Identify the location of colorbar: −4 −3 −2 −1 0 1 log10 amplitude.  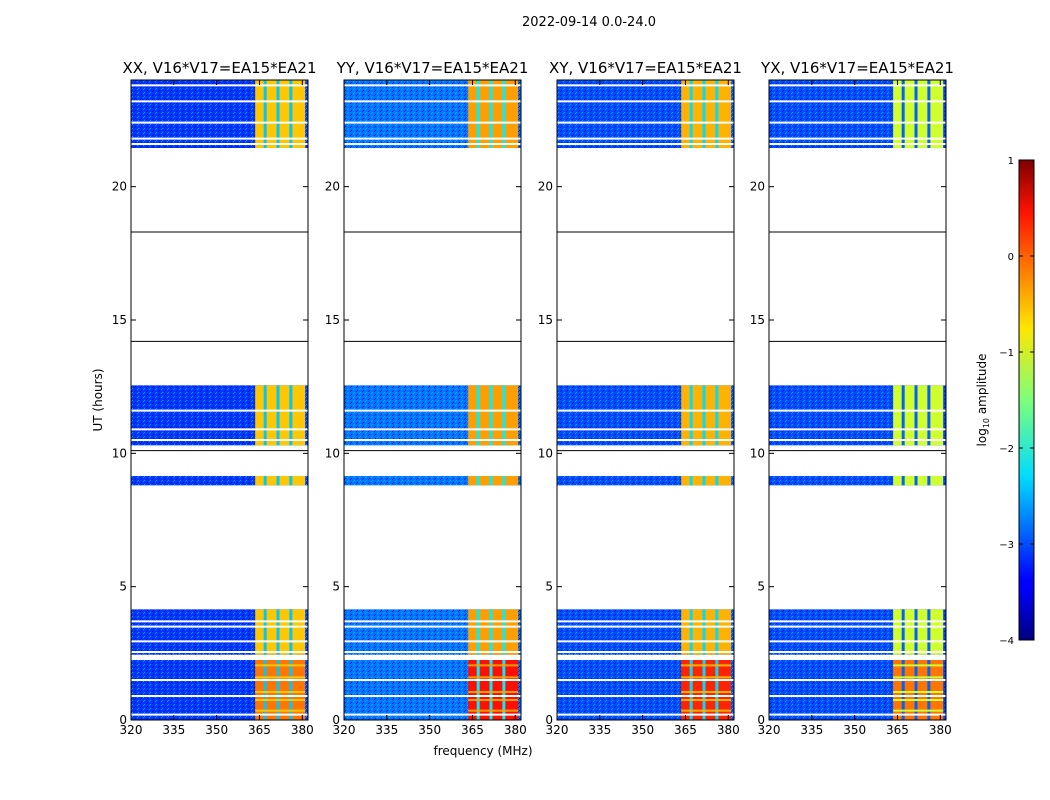
(1005, 401).